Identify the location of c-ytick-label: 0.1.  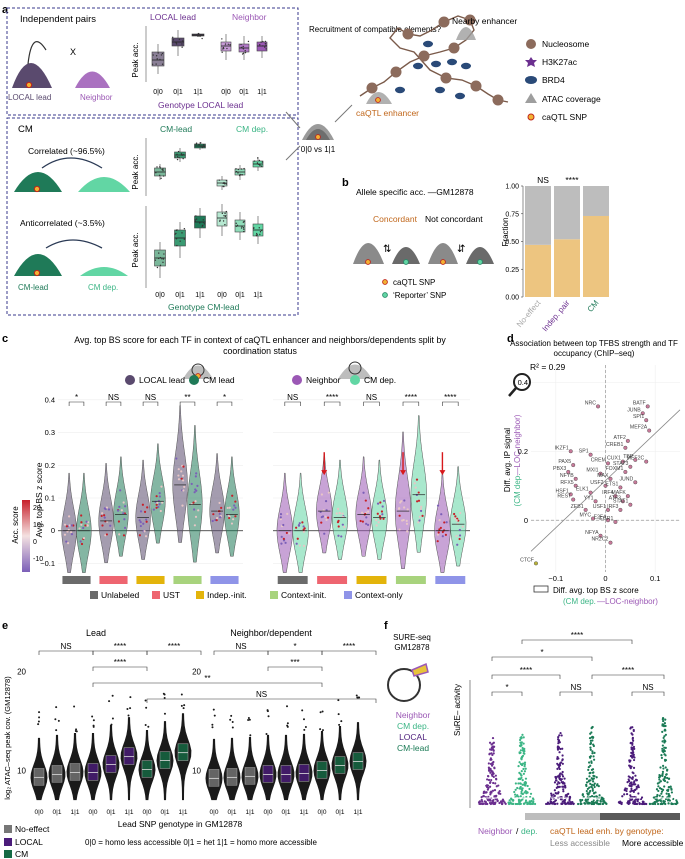
(50, 498).